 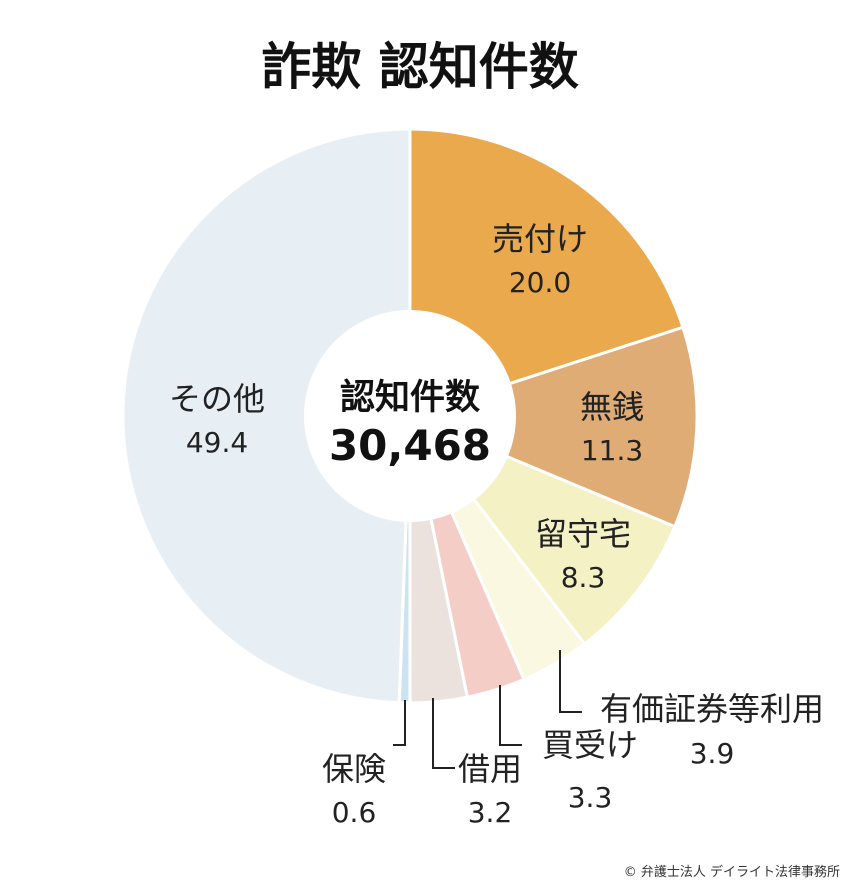 I want to click on slice-label-3: 有価証券等利用, so click(x=712, y=709).